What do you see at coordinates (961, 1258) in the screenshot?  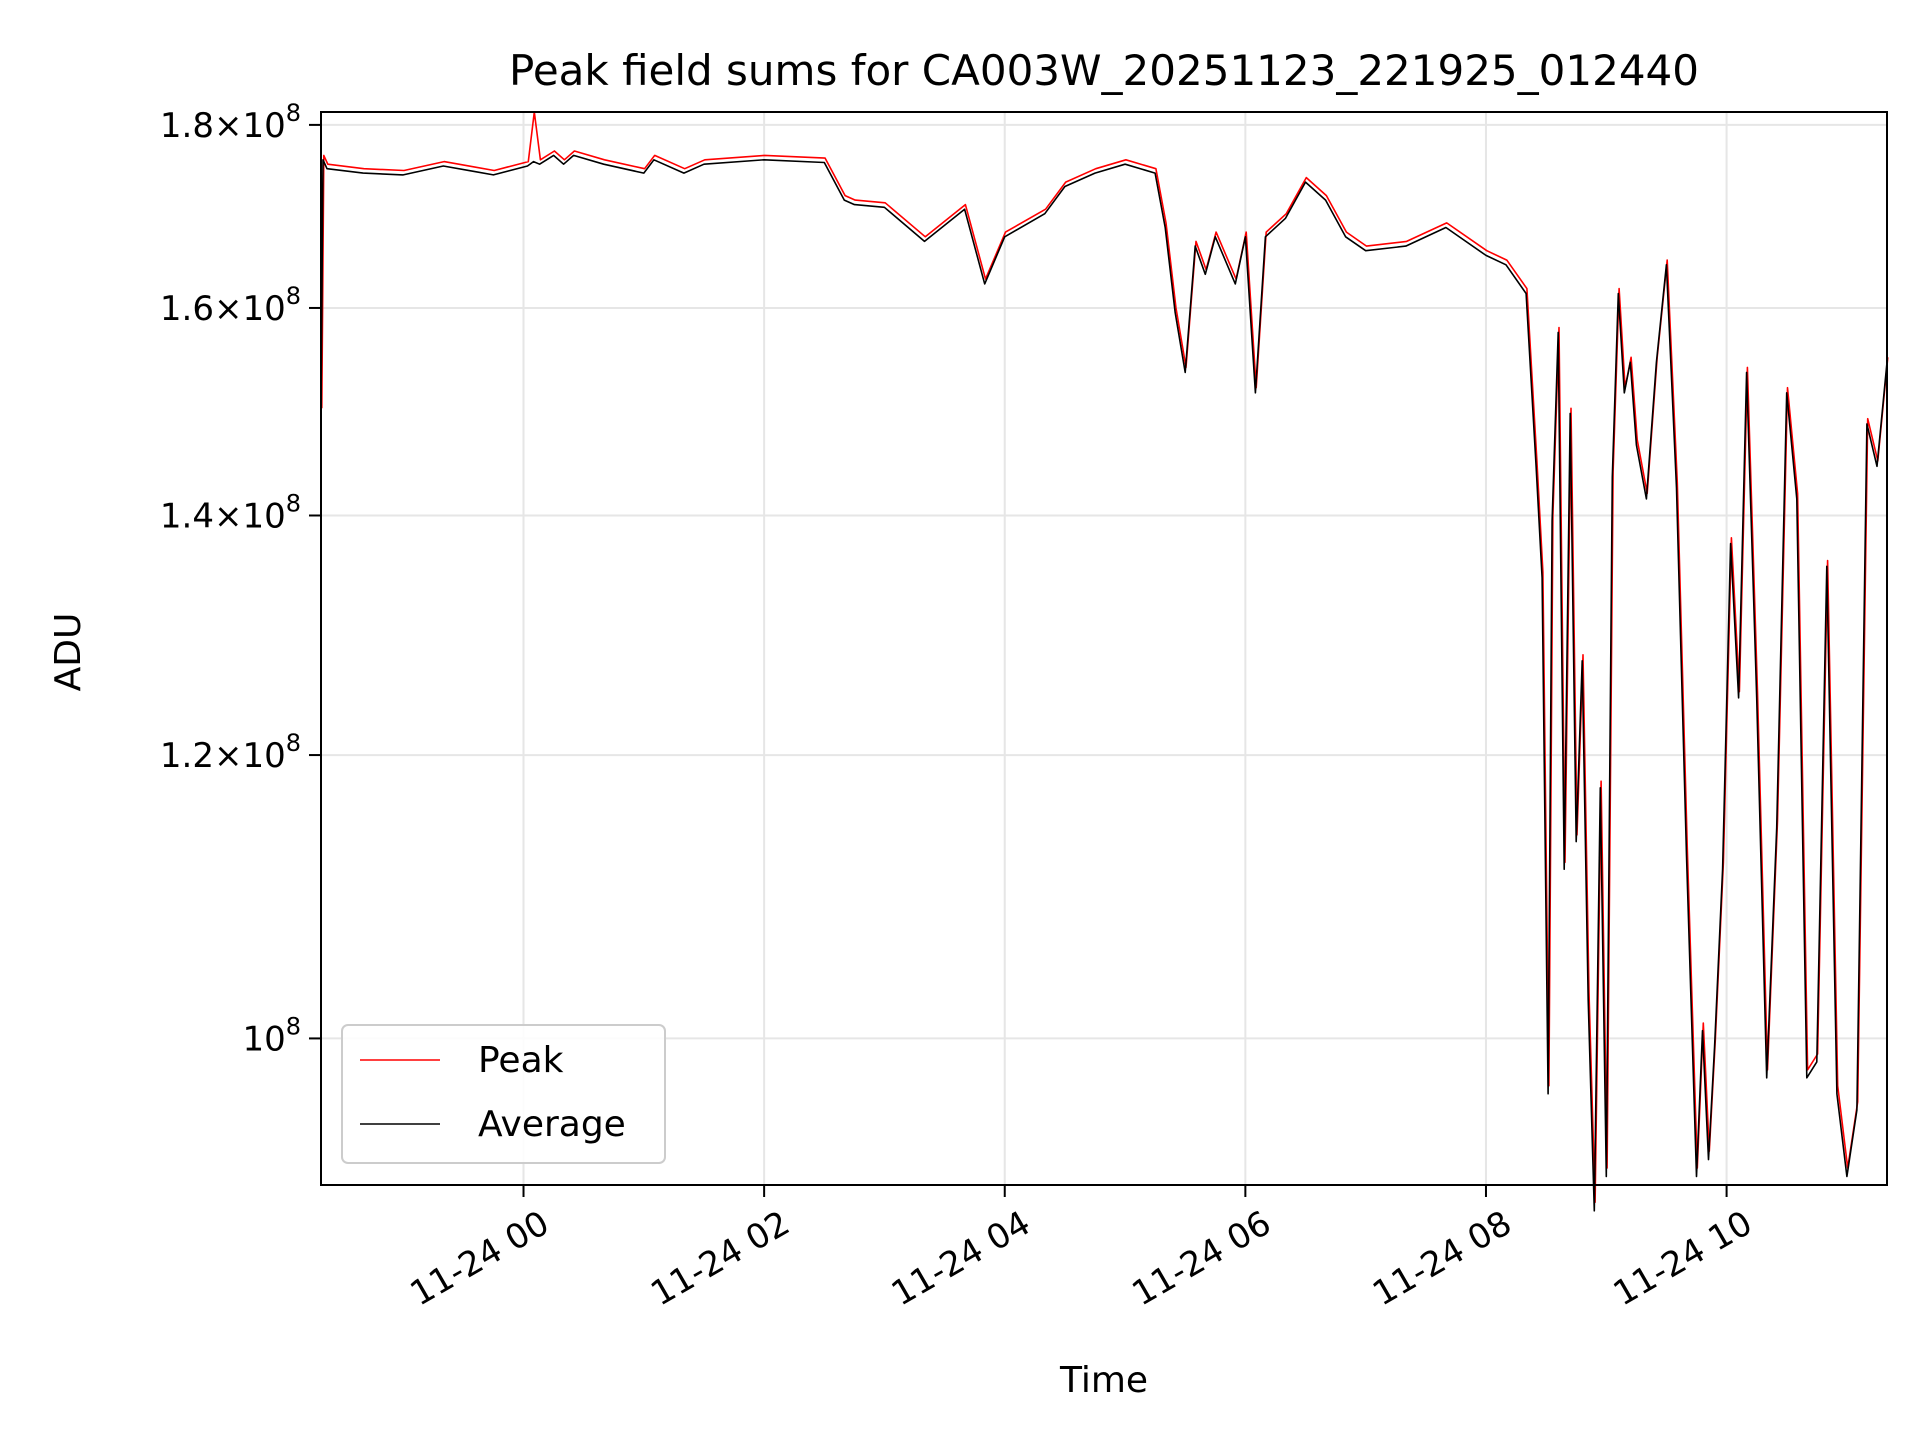 I see `x-tick-label: 11-24 04` at bounding box center [961, 1258].